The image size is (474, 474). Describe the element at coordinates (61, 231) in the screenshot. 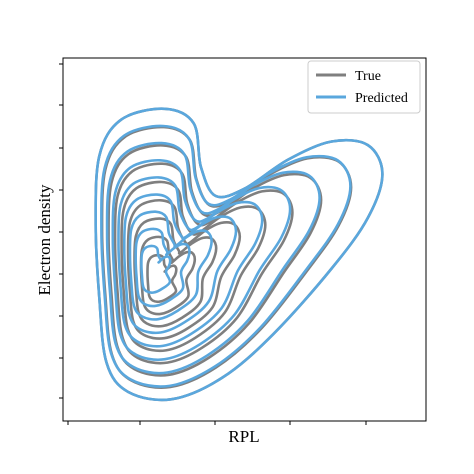

I see `y-ticks` at that location.